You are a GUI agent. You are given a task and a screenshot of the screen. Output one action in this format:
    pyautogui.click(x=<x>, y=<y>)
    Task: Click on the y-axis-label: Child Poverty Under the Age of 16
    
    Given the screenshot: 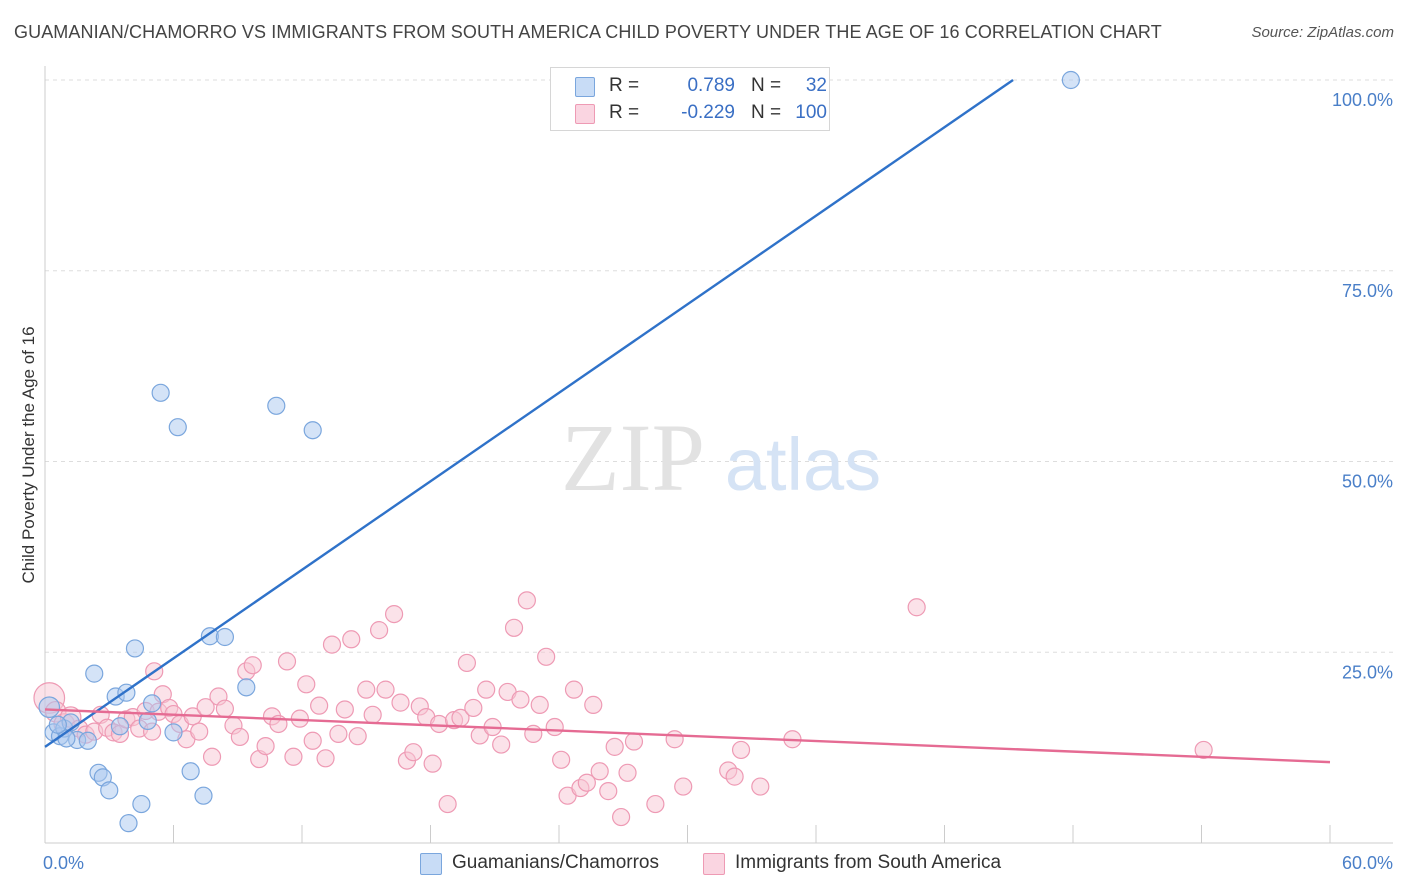 What is the action you would take?
    pyautogui.click(x=28, y=454)
    